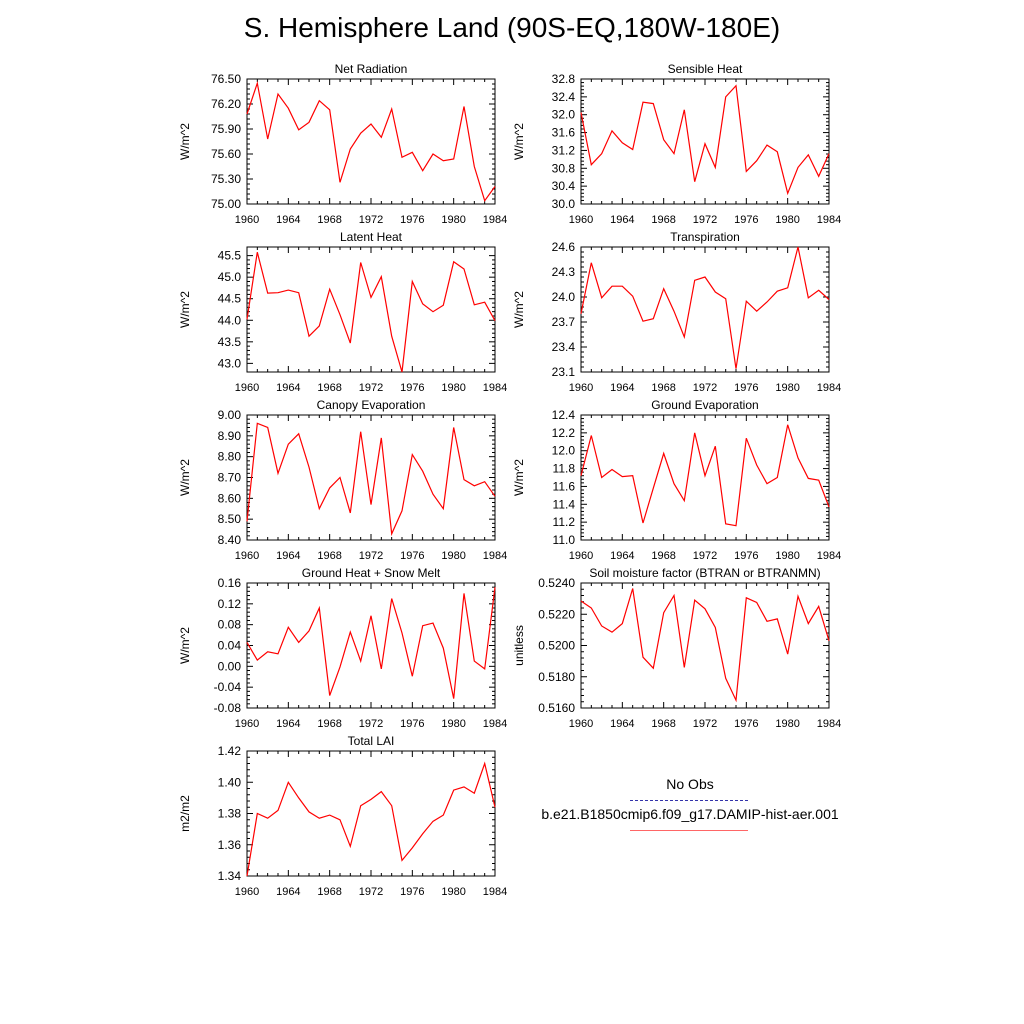 Image resolution: width=1024 pixels, height=1024 pixels. What do you see at coordinates (371, 741) in the screenshot?
I see `panel-title: Total LAI` at bounding box center [371, 741].